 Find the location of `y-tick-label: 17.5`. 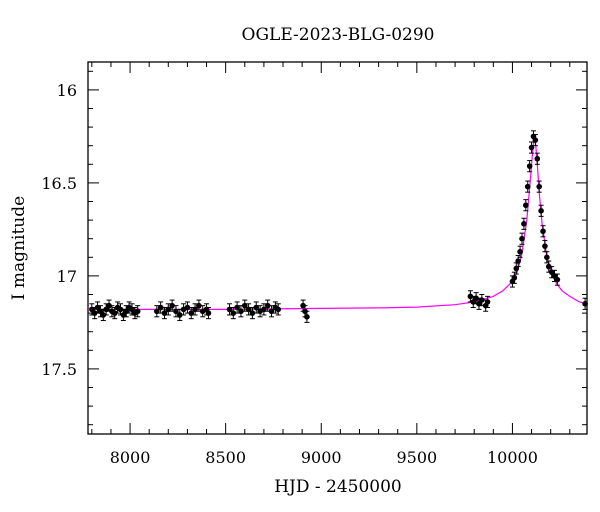

y-tick-label: 17.5 is located at coordinates (59, 369).